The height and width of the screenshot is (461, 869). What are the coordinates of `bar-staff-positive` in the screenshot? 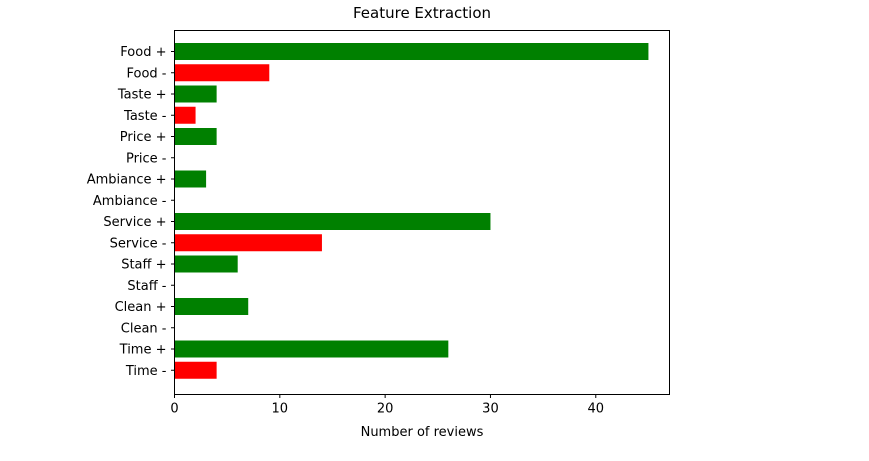 It's located at (206, 264).